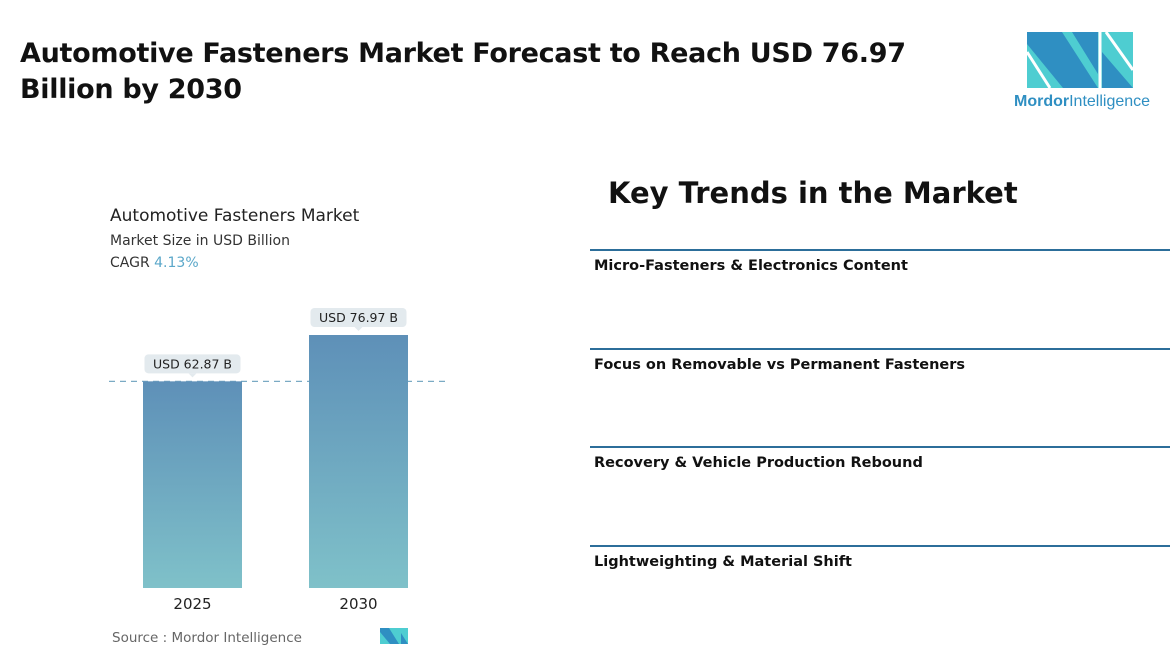  Describe the element at coordinates (207, 638) in the screenshot. I see `chart-source: Source : Mordor Intelligence` at that location.